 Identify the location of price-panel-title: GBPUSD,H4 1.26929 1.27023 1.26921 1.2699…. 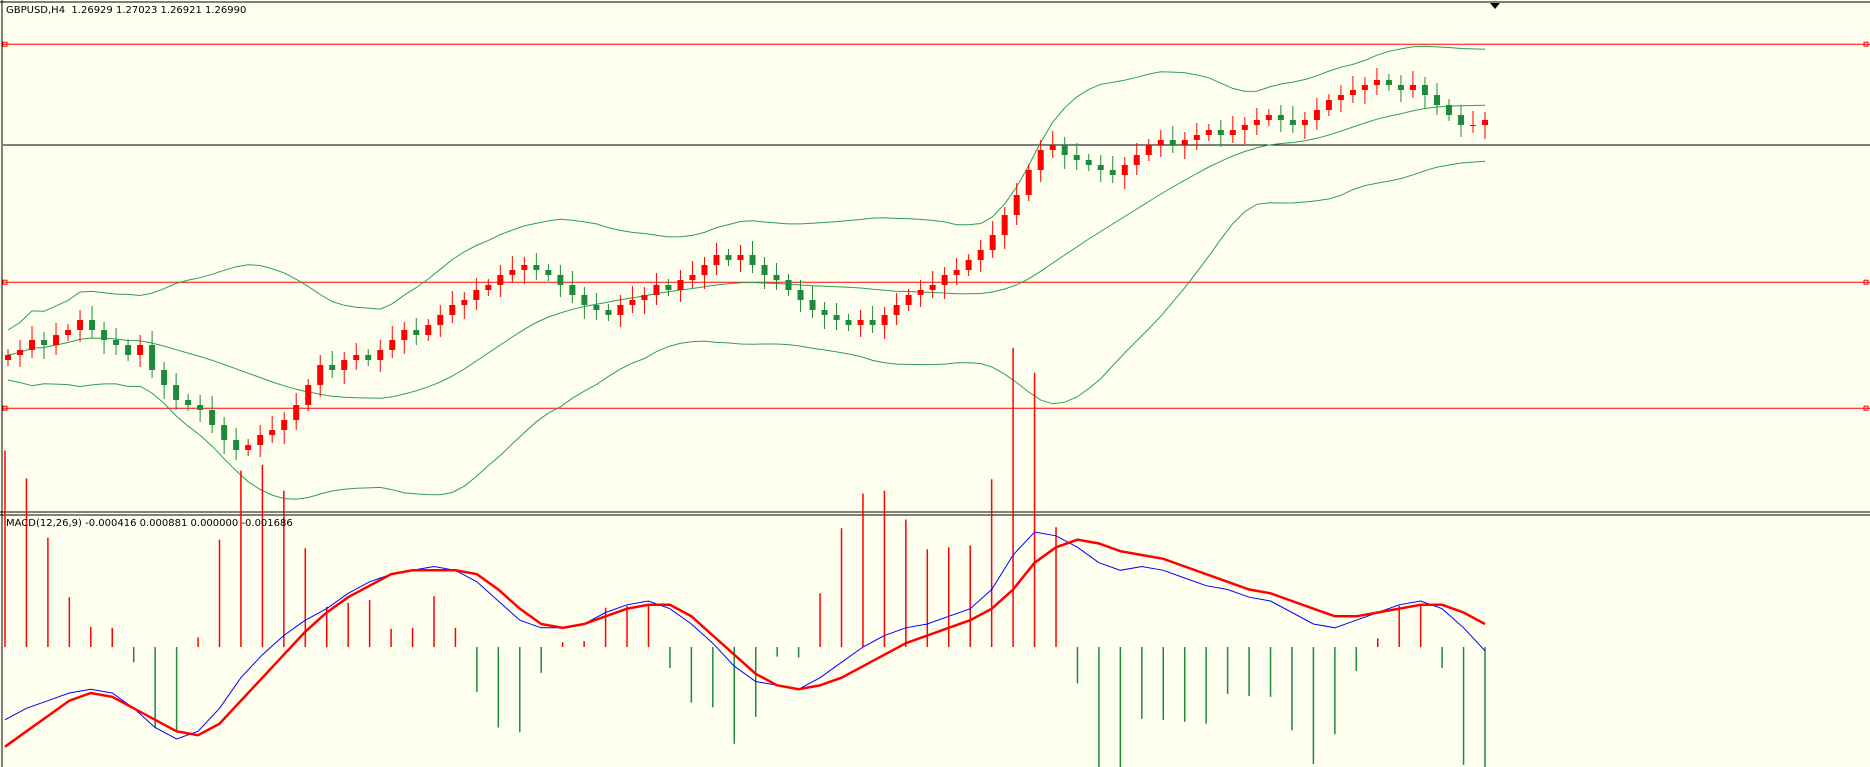
(126, 10).